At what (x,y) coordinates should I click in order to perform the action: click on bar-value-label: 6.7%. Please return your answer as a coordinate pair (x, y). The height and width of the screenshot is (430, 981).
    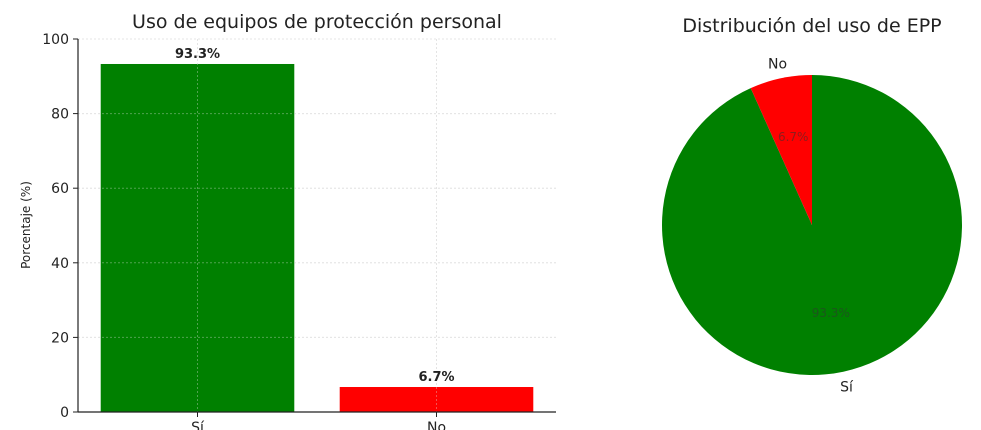
    Looking at the image, I should click on (436, 377).